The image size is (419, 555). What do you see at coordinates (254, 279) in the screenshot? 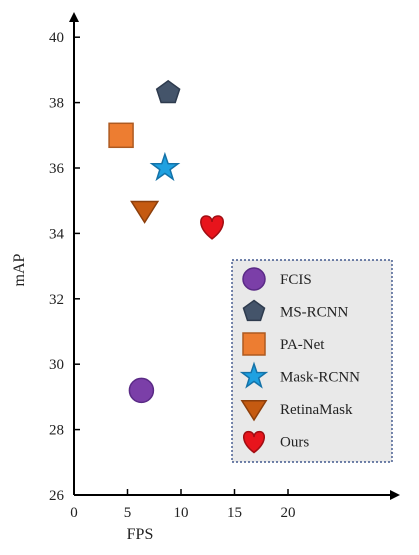
I see `legend-marker-fcis` at bounding box center [254, 279].